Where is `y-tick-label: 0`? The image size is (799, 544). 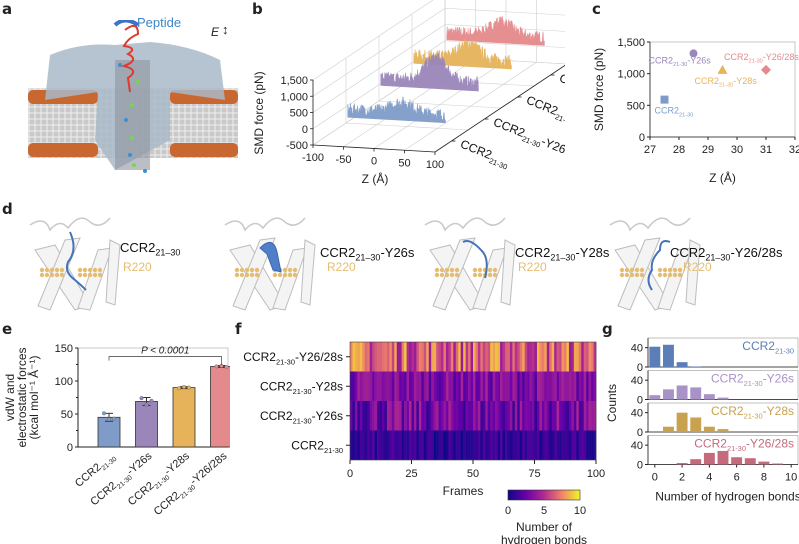
y-tick-label: 0 is located at coordinates (640, 433).